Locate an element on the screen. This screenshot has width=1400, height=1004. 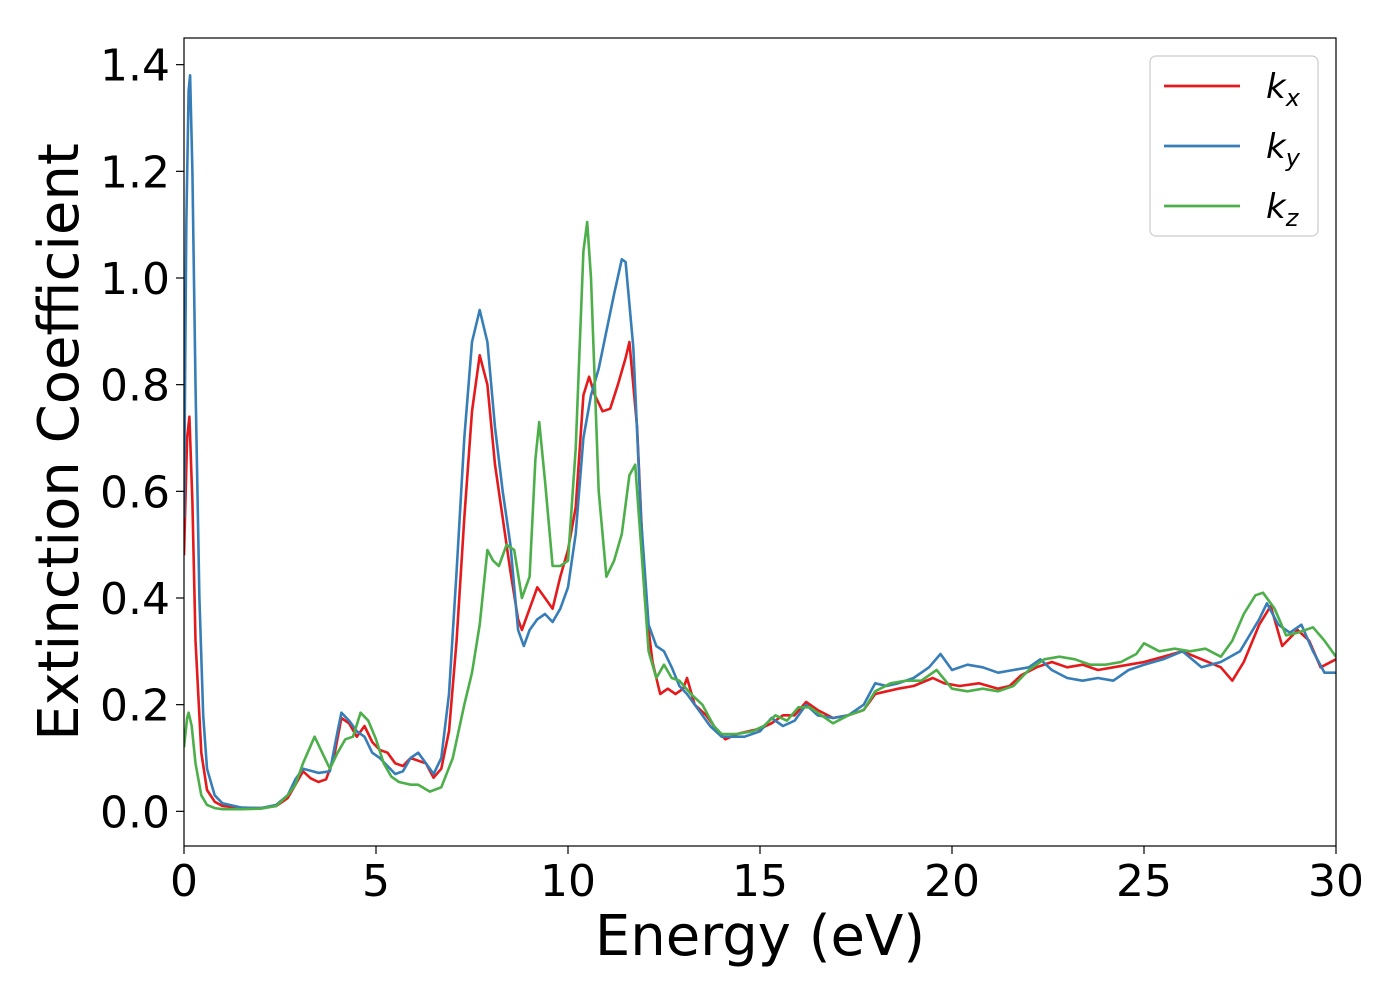
legend-label-y: ky is located at coordinates (1283, 149).